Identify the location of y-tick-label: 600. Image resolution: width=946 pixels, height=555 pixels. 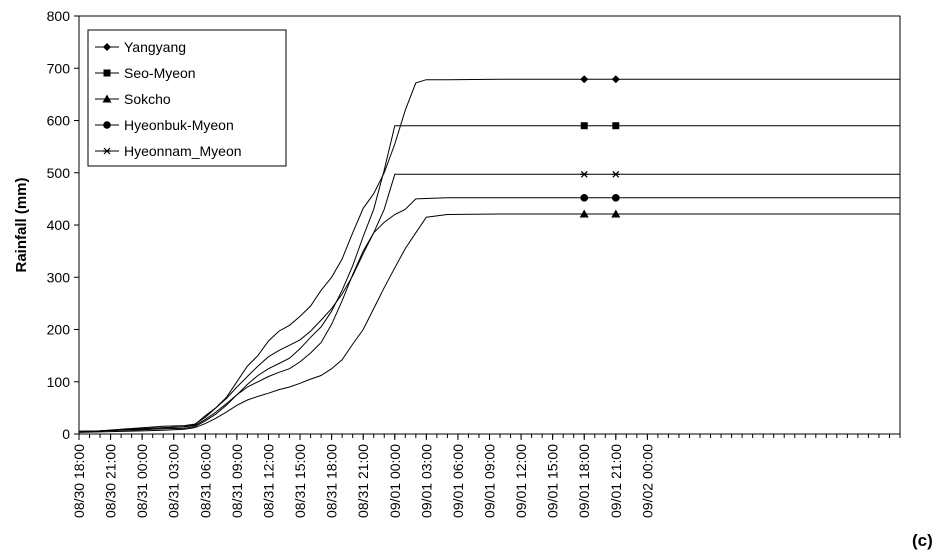
(59, 121).